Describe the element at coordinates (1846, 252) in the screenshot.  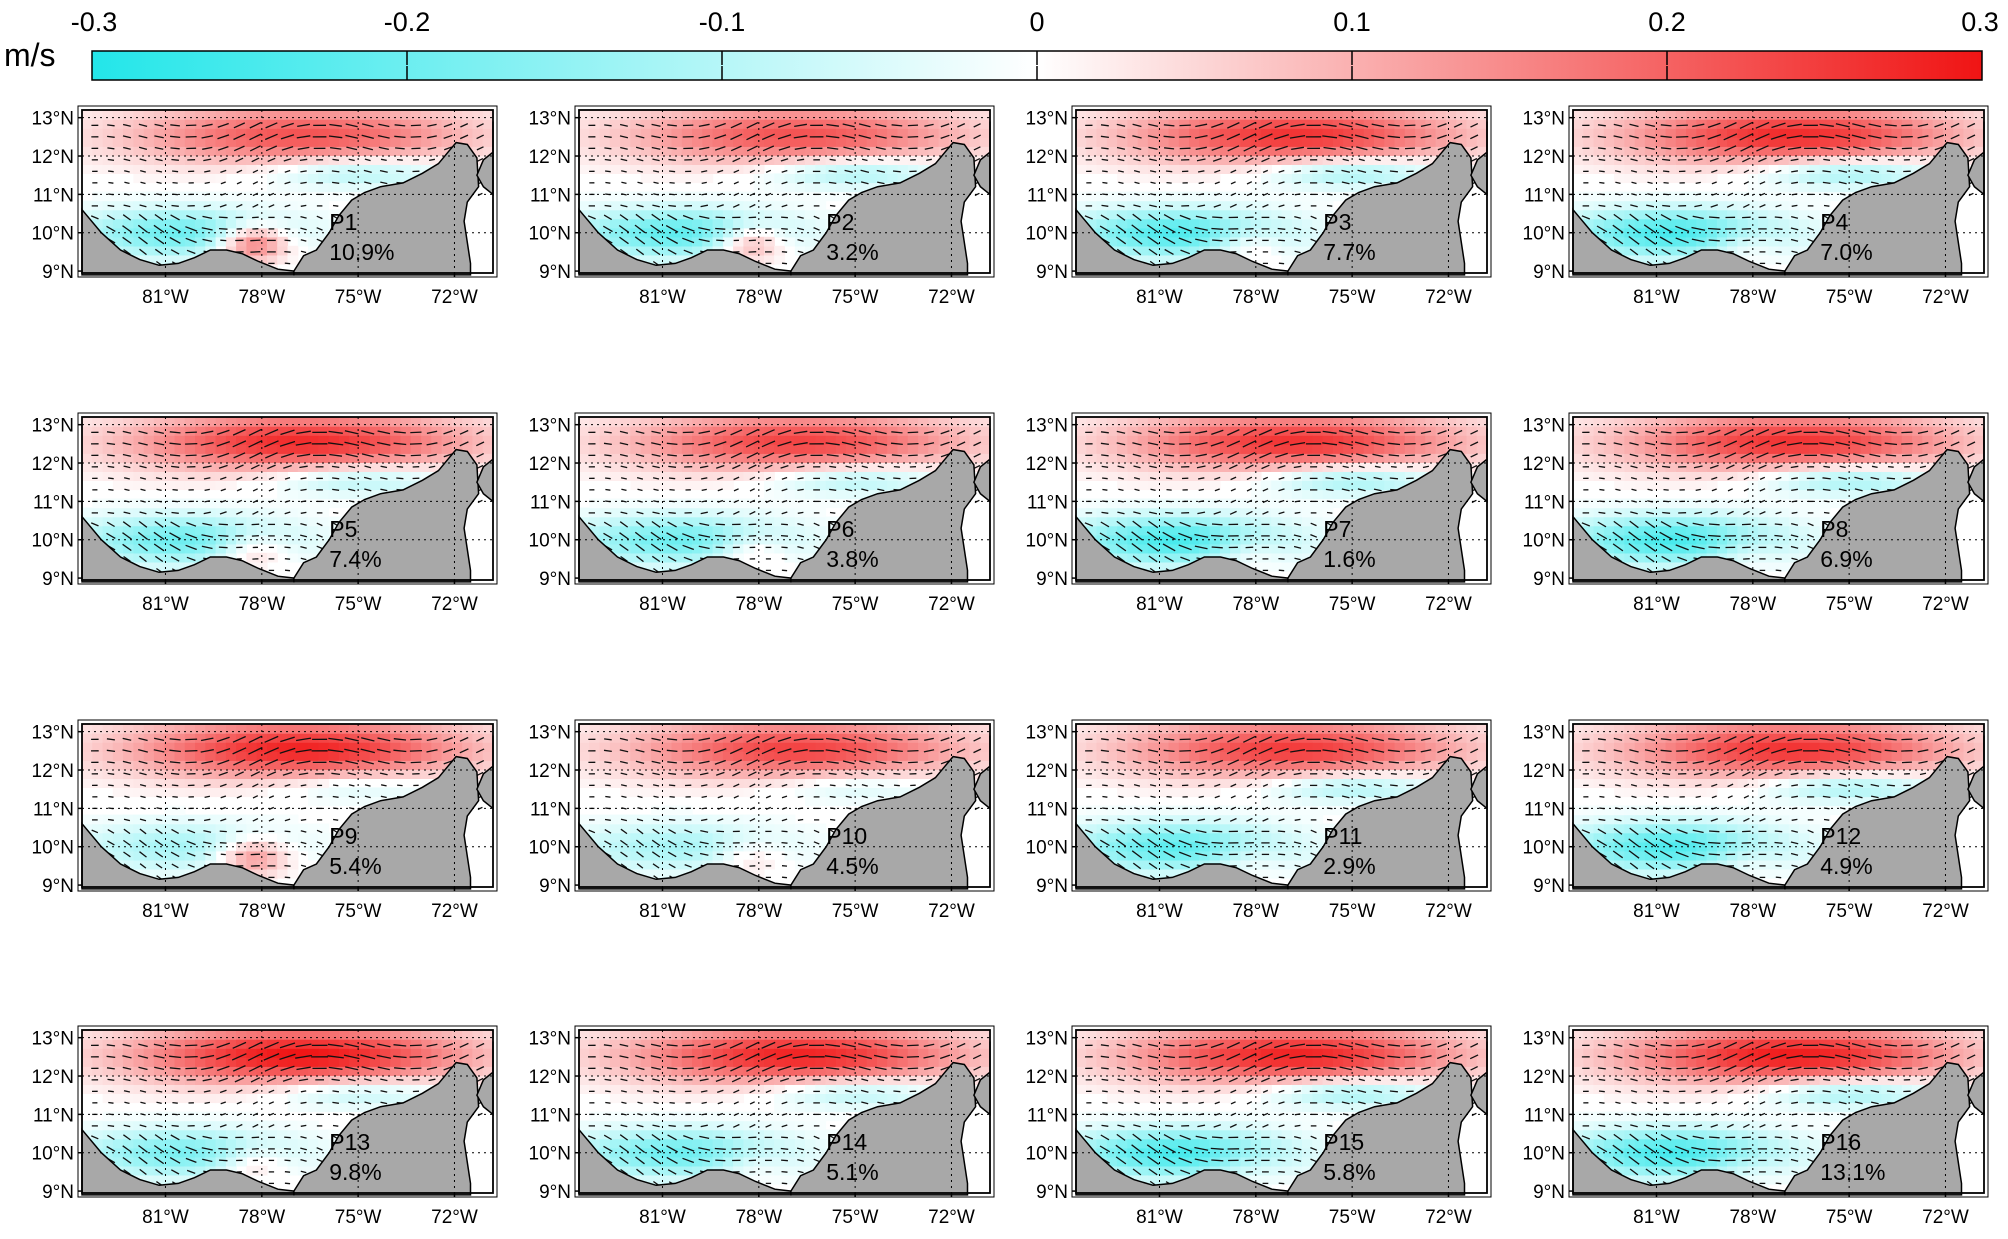
I see `pattern-percent: 7.0%` at that location.